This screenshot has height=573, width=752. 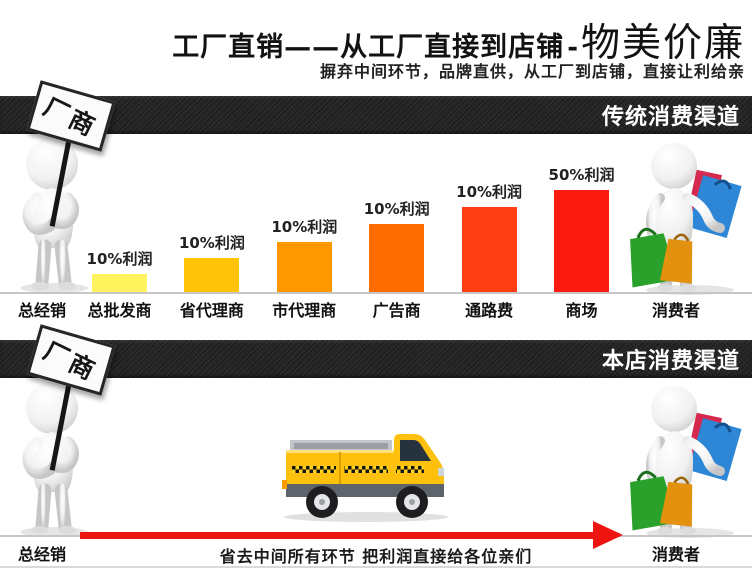 What do you see at coordinates (489, 310) in the screenshot?
I see `bar-category-label: 通路费` at bounding box center [489, 310].